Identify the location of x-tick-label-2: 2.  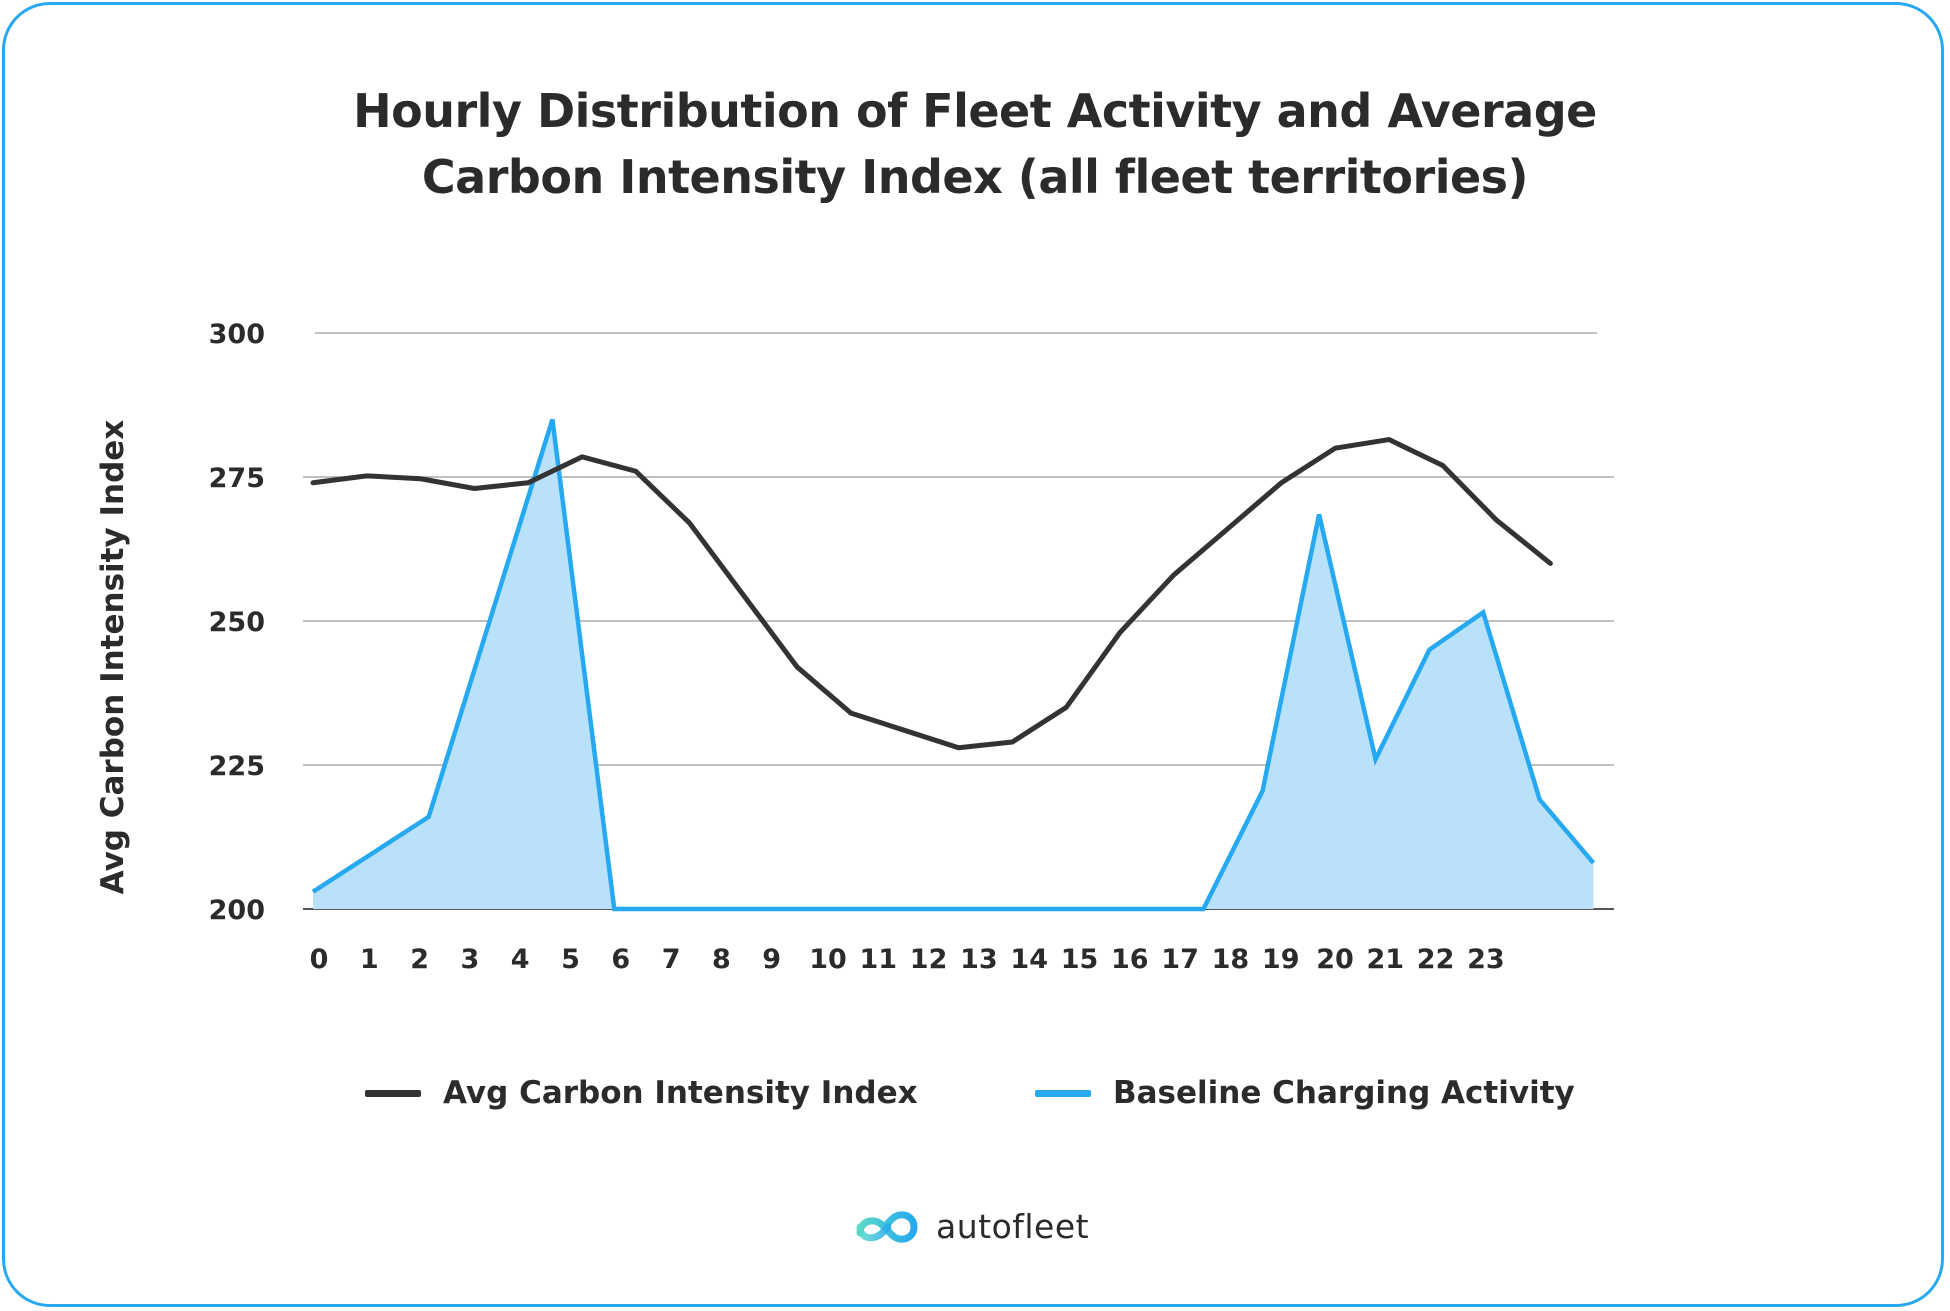
(419, 959).